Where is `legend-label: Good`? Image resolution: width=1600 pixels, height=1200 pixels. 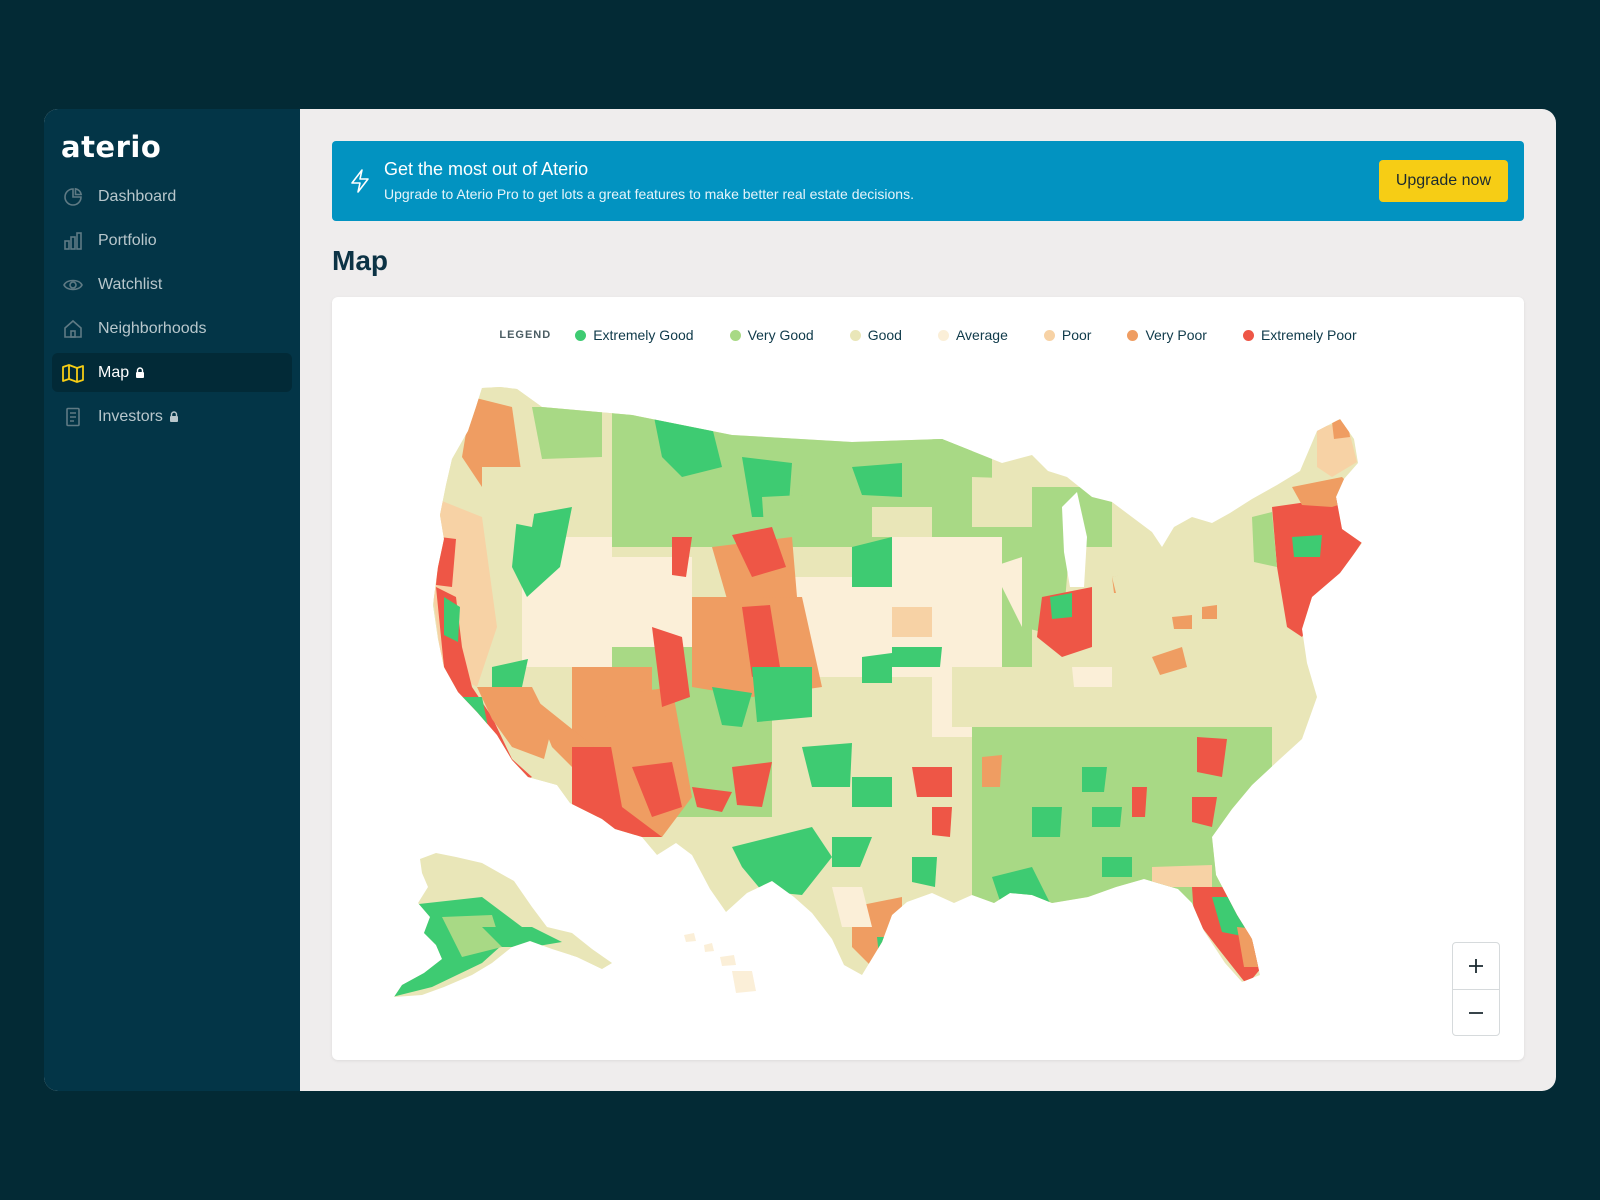 legend-label: Good is located at coordinates (884, 335).